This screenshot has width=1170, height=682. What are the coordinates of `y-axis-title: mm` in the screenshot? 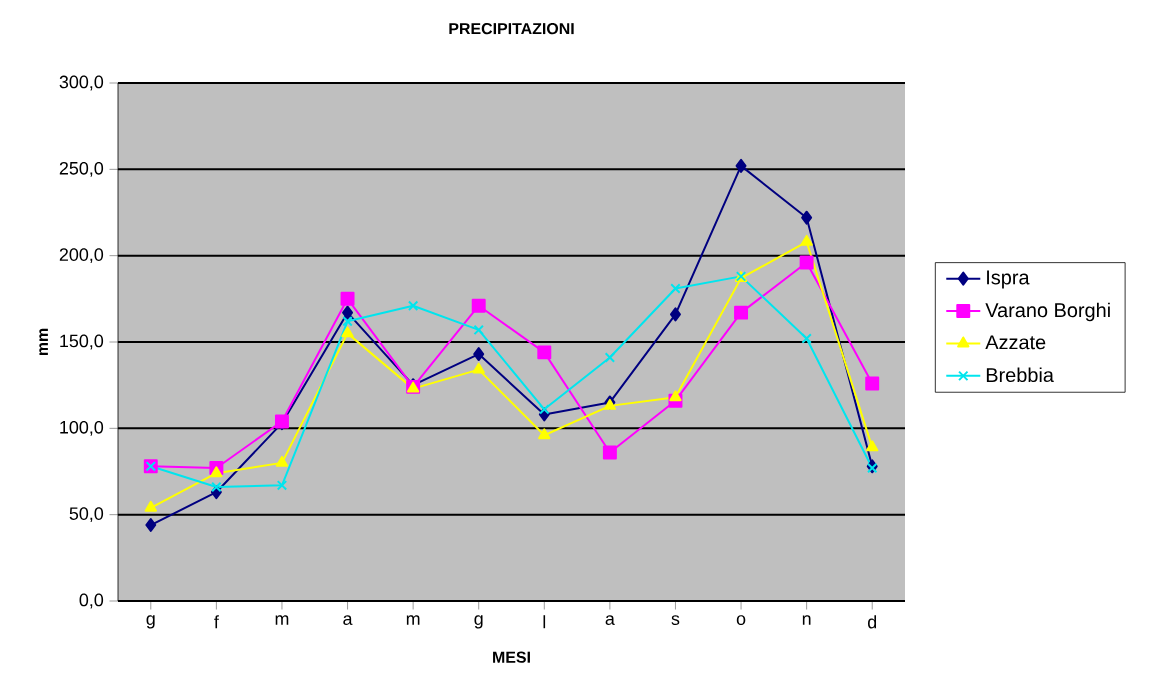 It's located at (43, 342).